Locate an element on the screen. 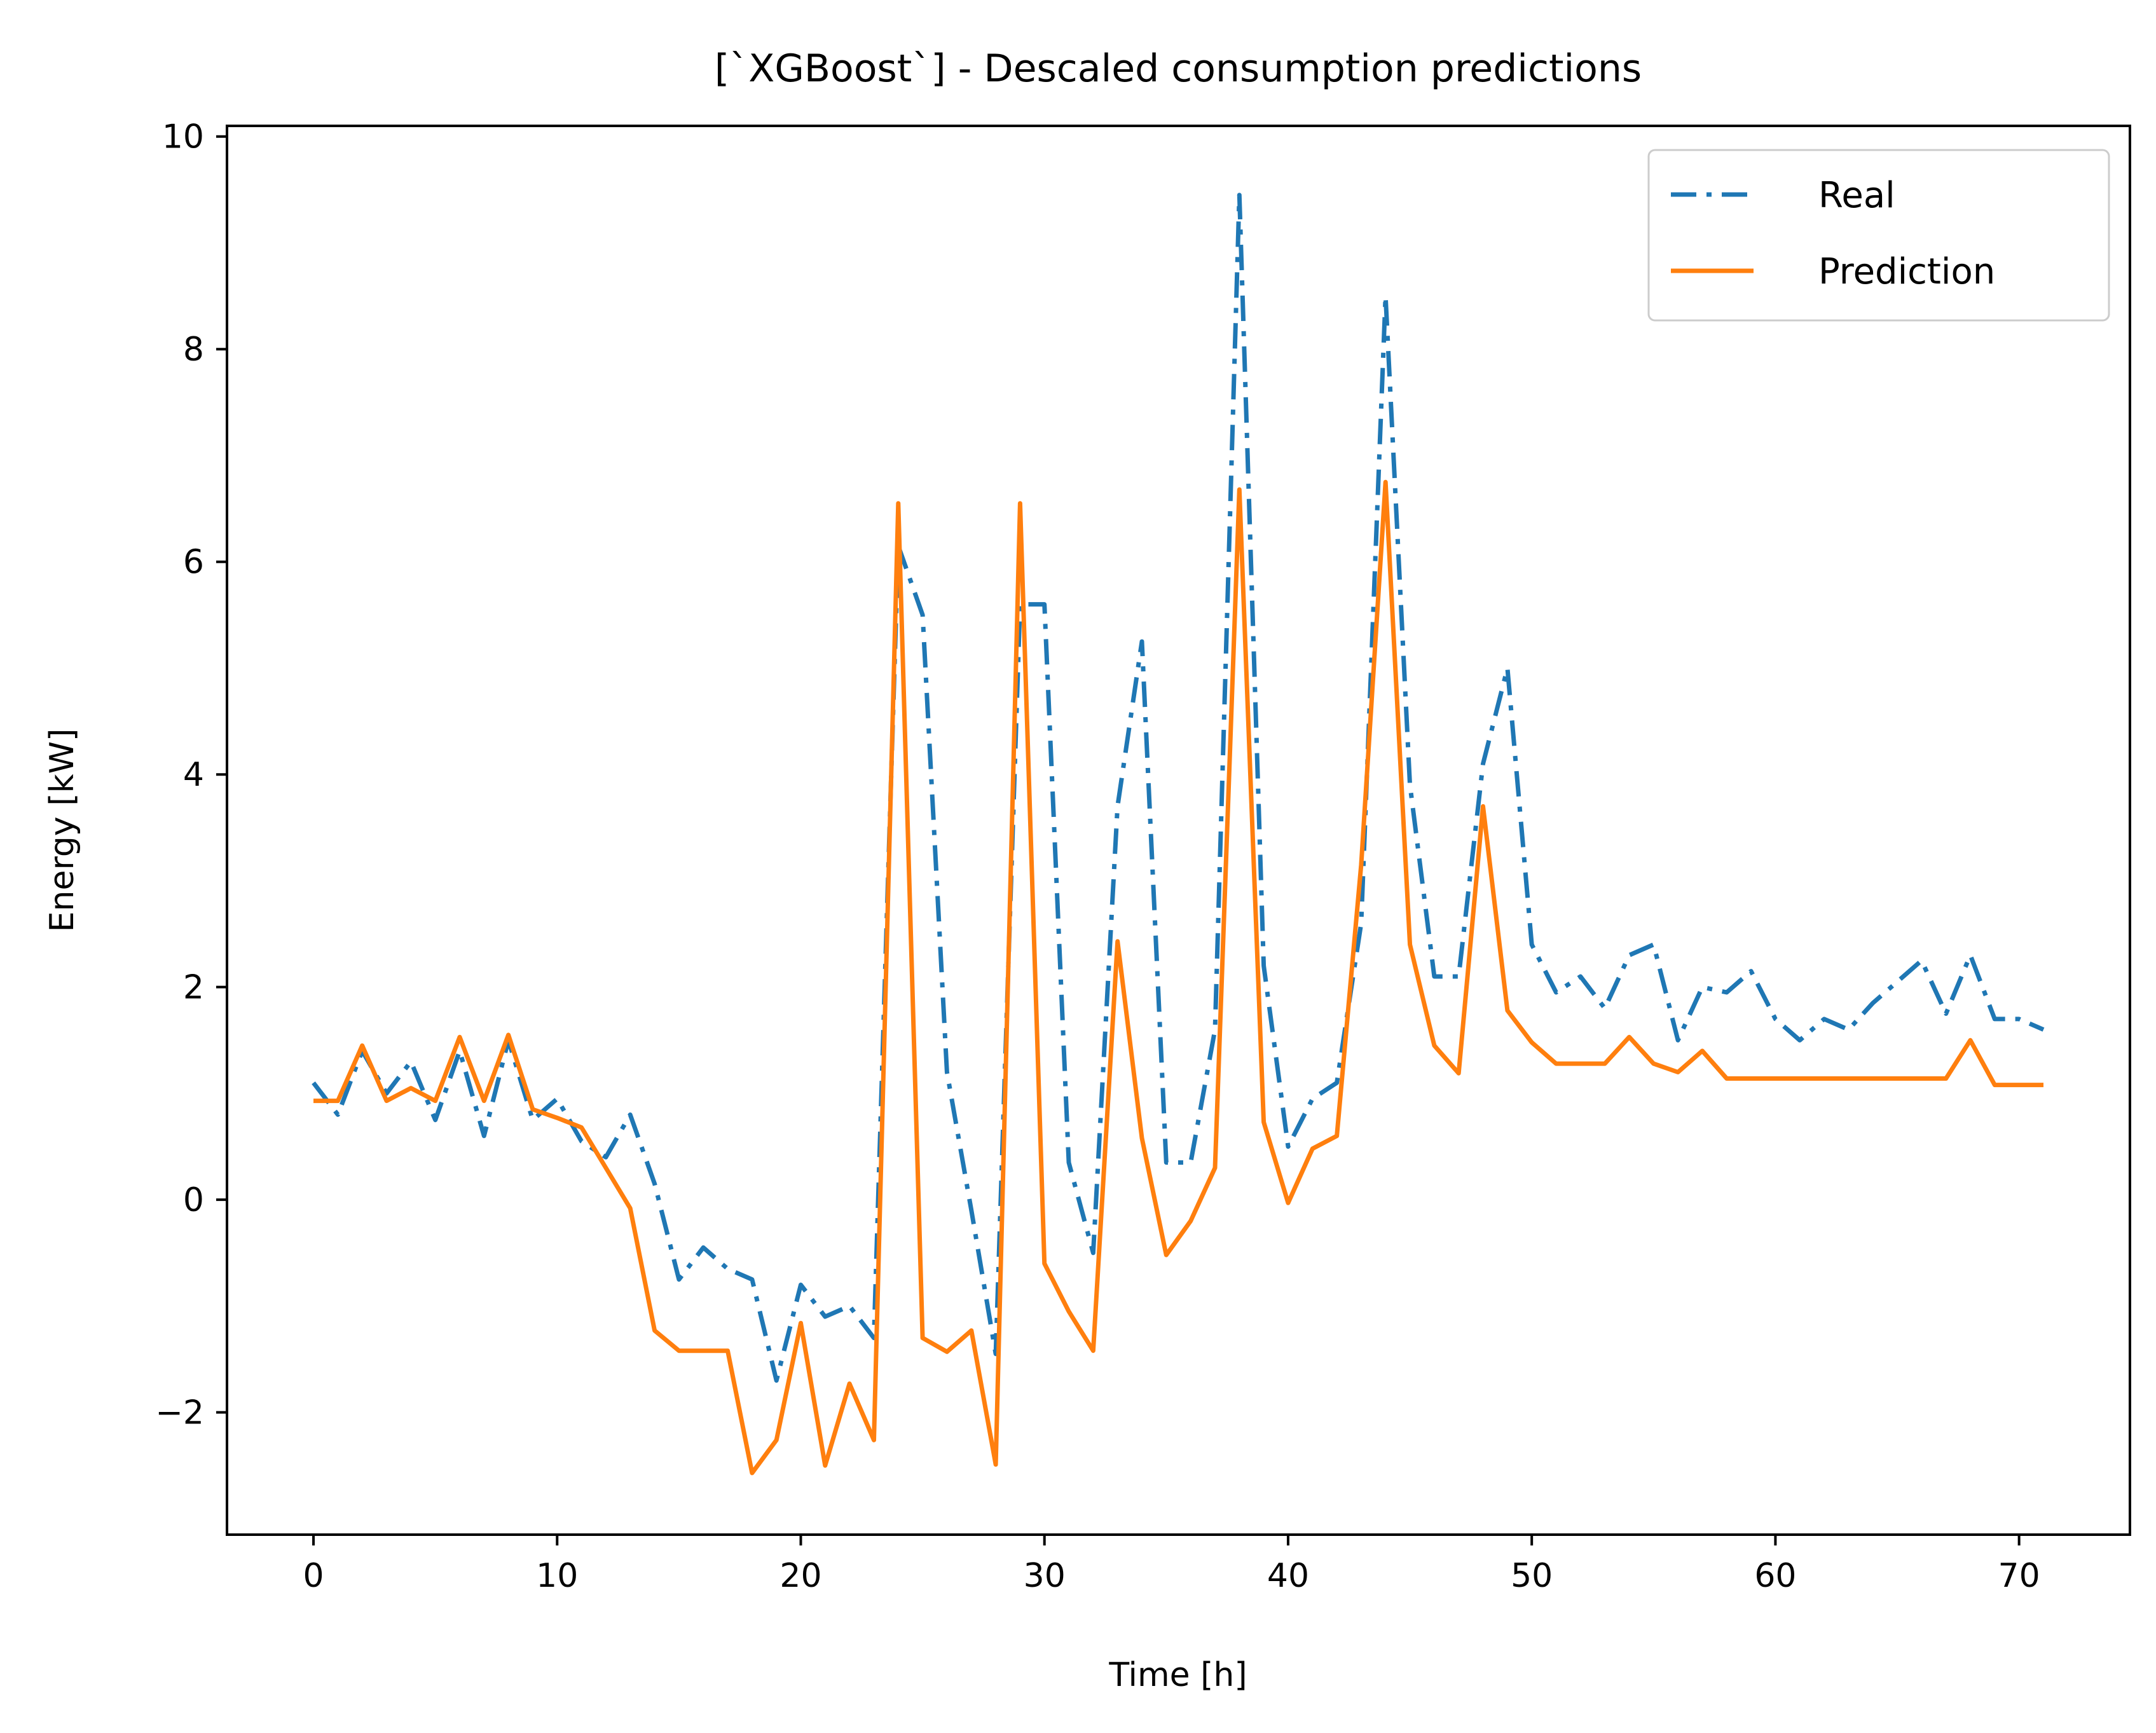 This screenshot has height=1733, width=2156. legend-real-label: Real is located at coordinates (1857, 195).